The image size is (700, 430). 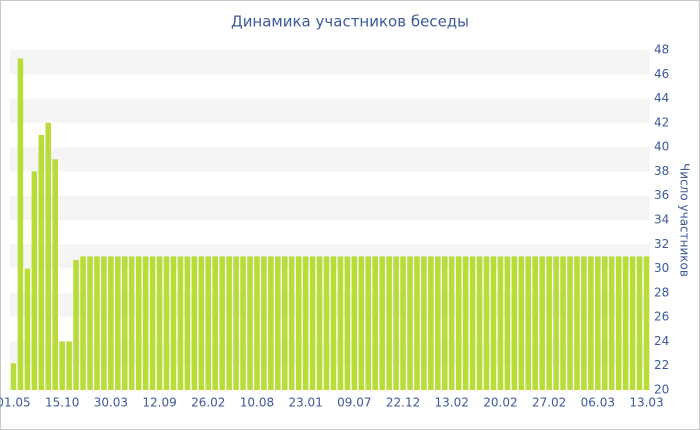 What do you see at coordinates (661, 220) in the screenshot?
I see `y-tick-label: 34` at bounding box center [661, 220].